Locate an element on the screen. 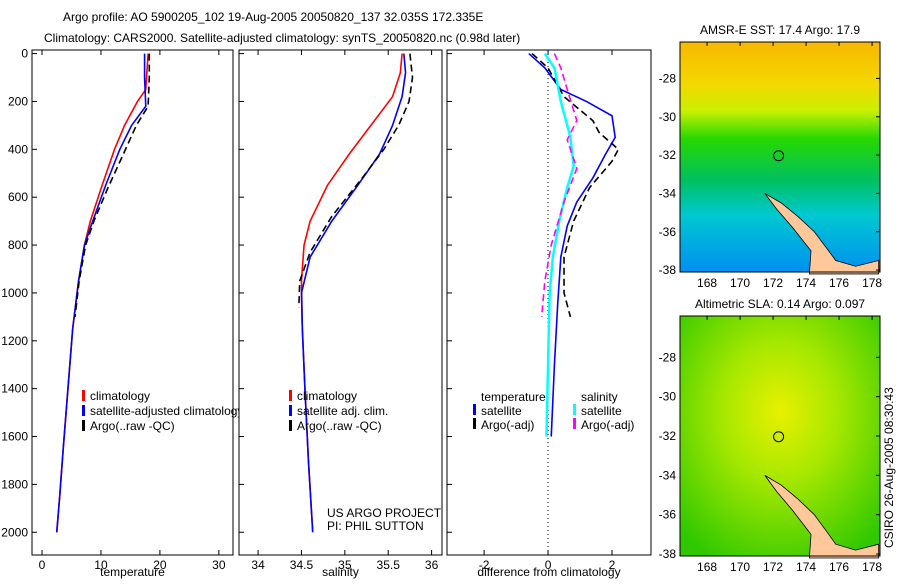 This screenshot has height=585, width=900. legend-heading: salinity is located at coordinates (599, 397).